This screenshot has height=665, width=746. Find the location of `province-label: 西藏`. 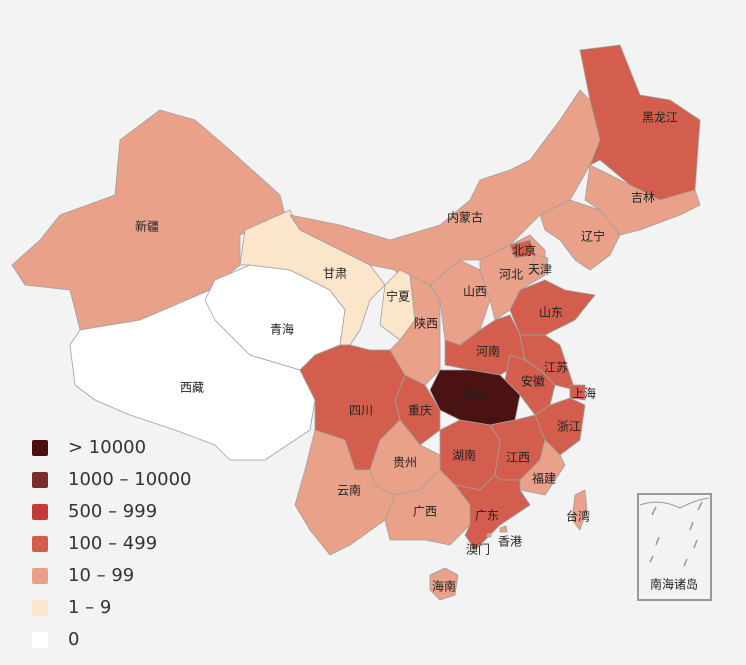

province-label: 西藏 is located at coordinates (192, 388).